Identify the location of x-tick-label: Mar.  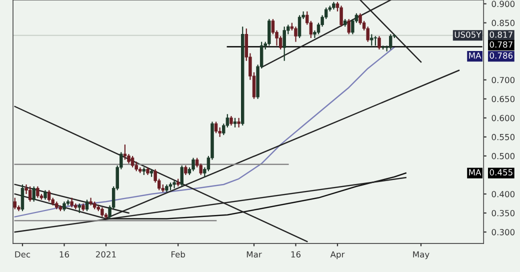
(254, 254).